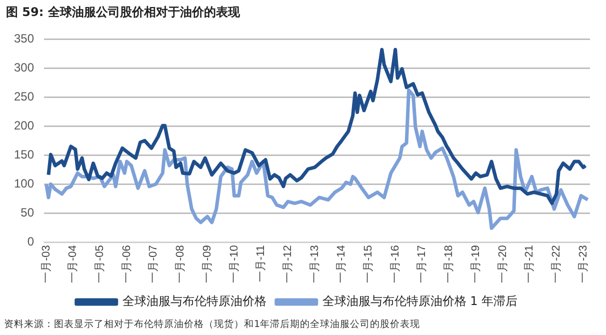  I want to click on y-tick-label: 250, so click(24, 96).